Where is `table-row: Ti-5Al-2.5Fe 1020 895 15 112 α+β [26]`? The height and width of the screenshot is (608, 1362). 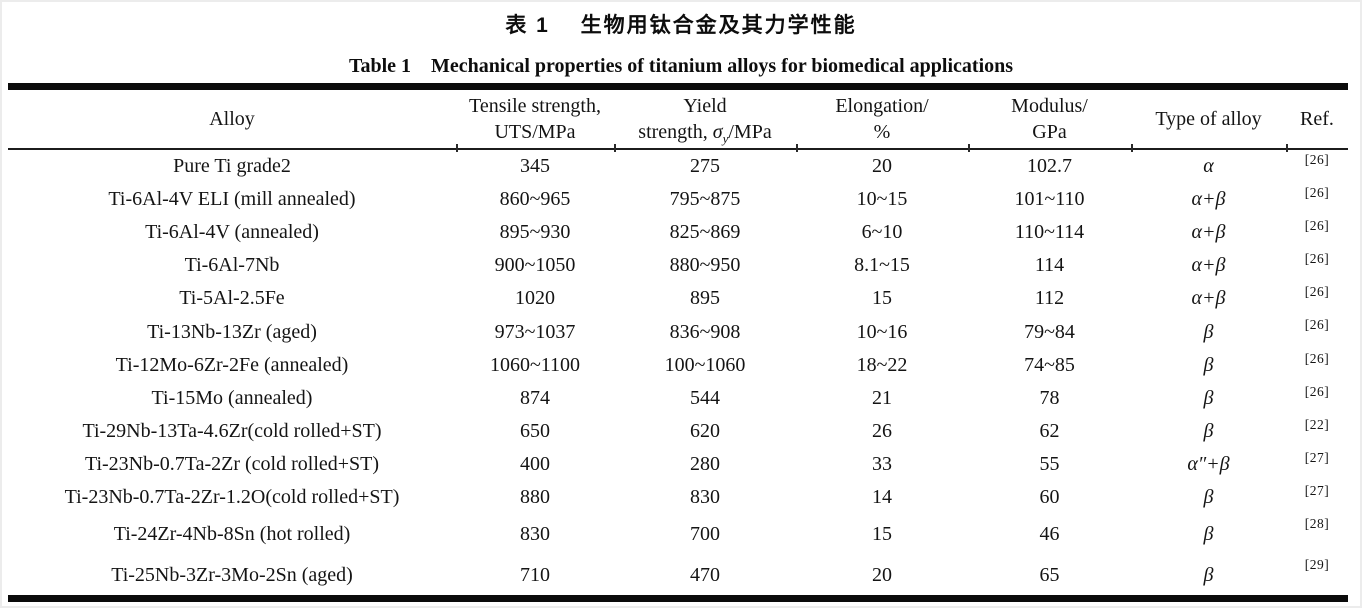 table-row: Ti-5Al-2.5Fe 1020 895 15 112 α+β [26] is located at coordinates (678, 298).